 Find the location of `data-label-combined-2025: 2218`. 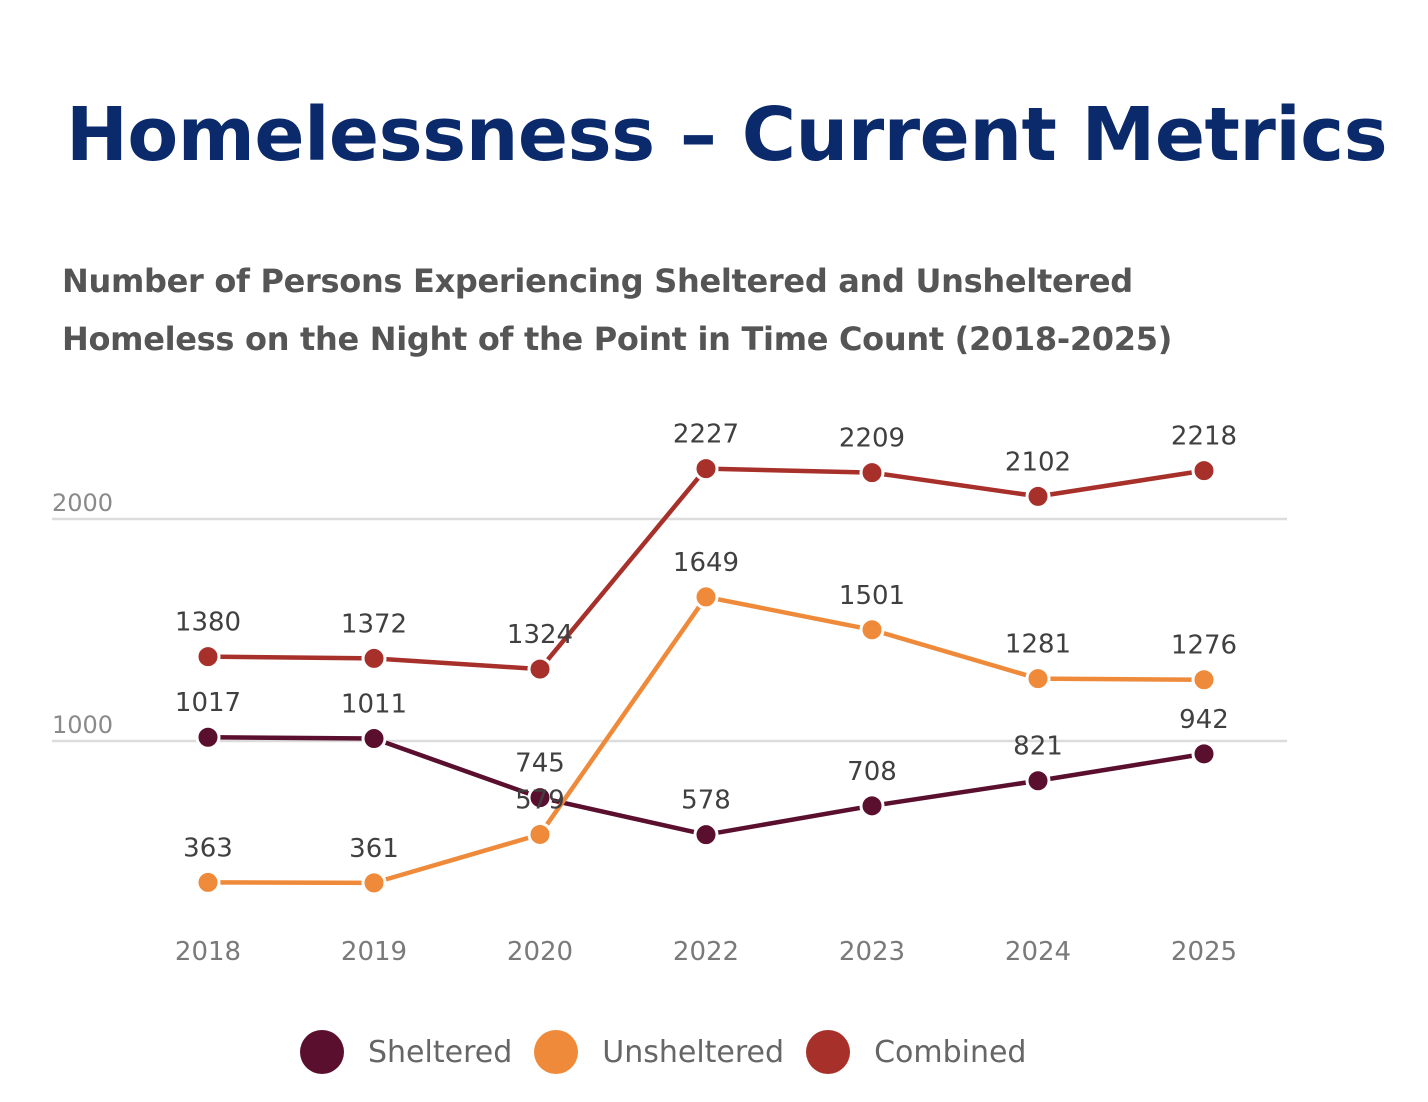

data-label-combined-2025: 2218 is located at coordinates (1204, 437).